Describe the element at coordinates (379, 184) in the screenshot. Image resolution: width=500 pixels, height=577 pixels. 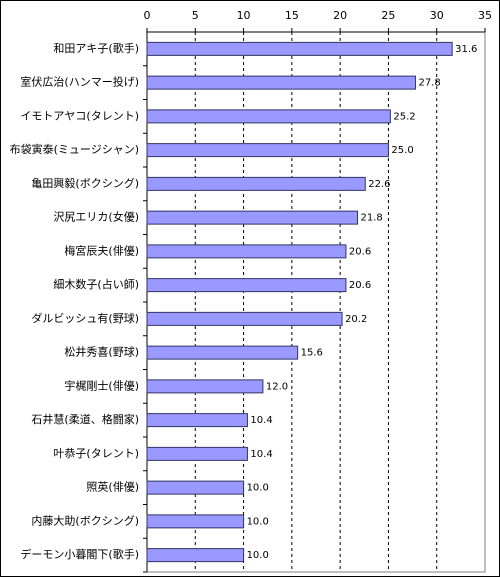
I see `value-label: 22.6` at that location.